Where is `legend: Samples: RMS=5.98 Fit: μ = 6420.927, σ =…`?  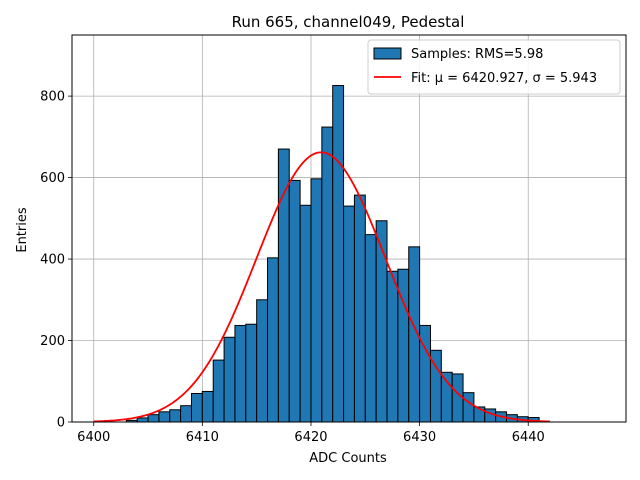
legend: Samples: RMS=5.98 Fit: μ = 6420.927, σ =… is located at coordinates (494, 67).